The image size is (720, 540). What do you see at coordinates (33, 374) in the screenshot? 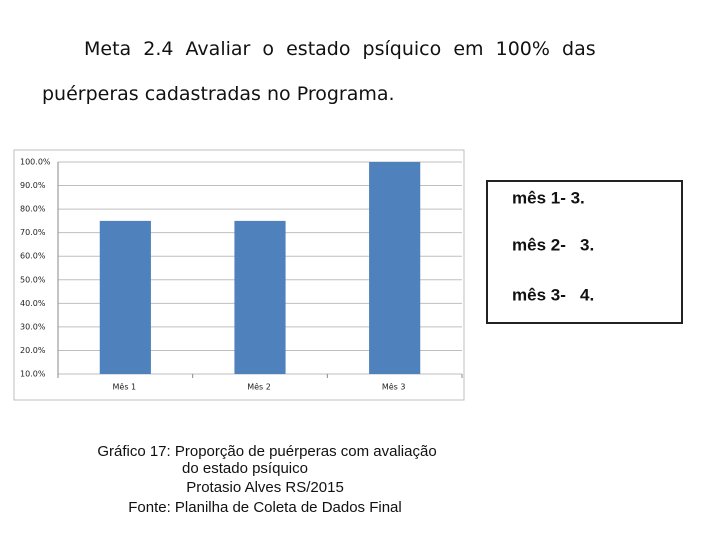
I see `y-tick-label: 10.0%` at bounding box center [33, 374].